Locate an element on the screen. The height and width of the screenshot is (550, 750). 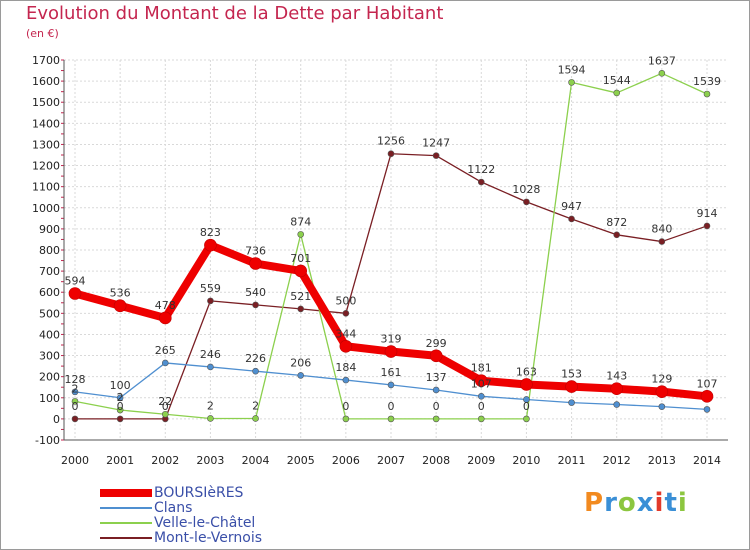
data-label-velle-le-chatel: 1544 is located at coordinates (617, 80).